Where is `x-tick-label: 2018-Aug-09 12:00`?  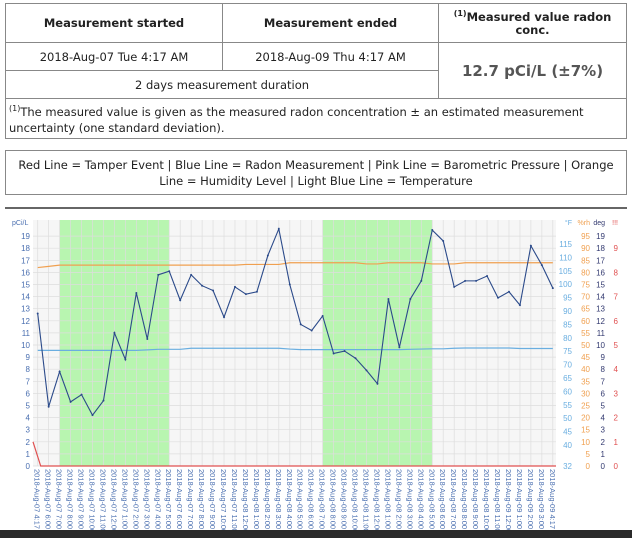 x-tick-label: 2018-Aug-09 12:00 is located at coordinates (508, 499).